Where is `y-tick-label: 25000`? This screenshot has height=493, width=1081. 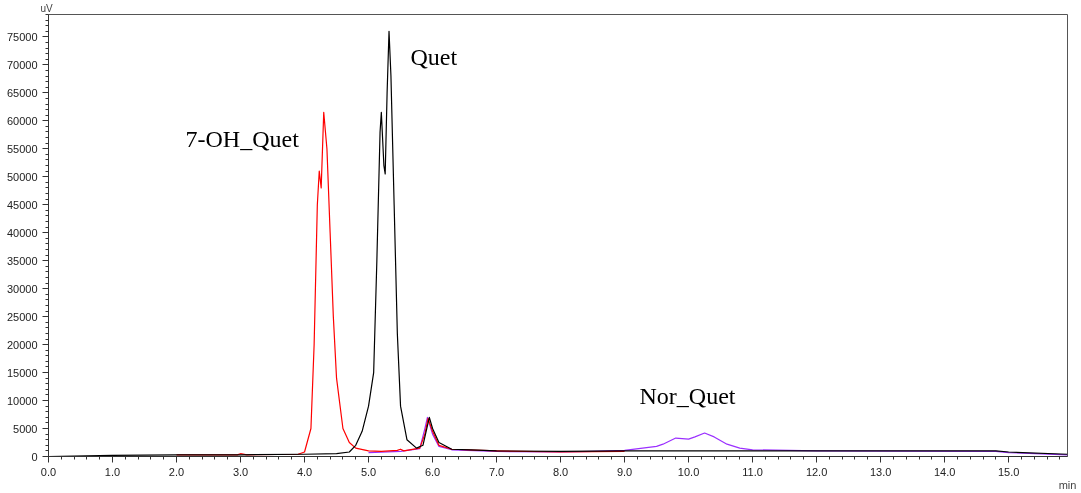
y-tick-label: 25000 is located at coordinates (22, 316).